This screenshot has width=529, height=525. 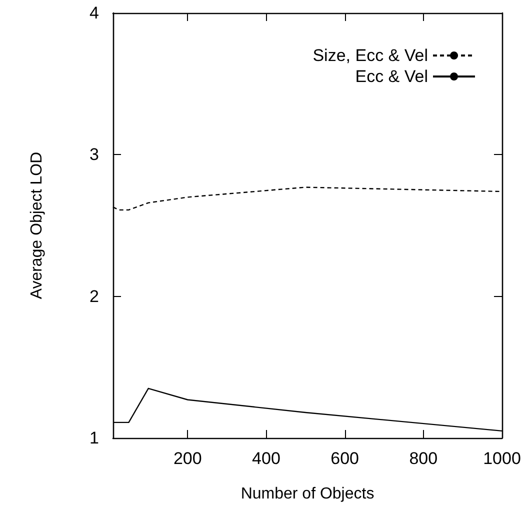 I want to click on x-tick-label: 600, so click(x=345, y=458).